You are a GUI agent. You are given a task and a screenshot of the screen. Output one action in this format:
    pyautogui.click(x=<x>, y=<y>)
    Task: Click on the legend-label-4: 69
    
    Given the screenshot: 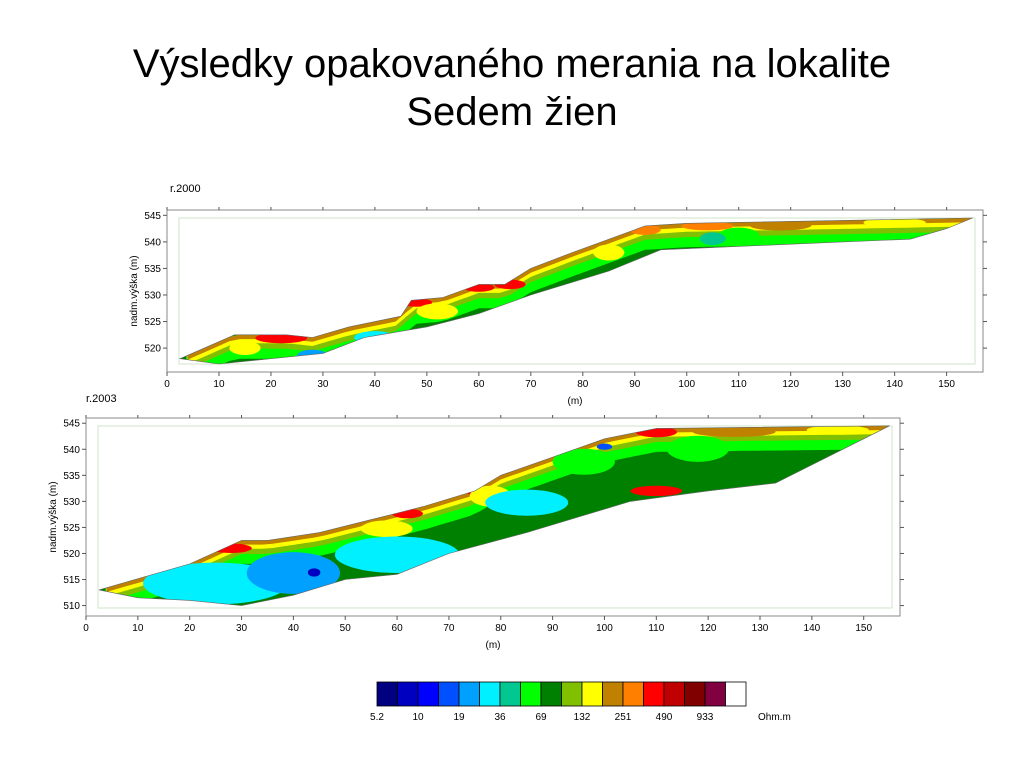 What is the action you would take?
    pyautogui.click(x=541, y=717)
    